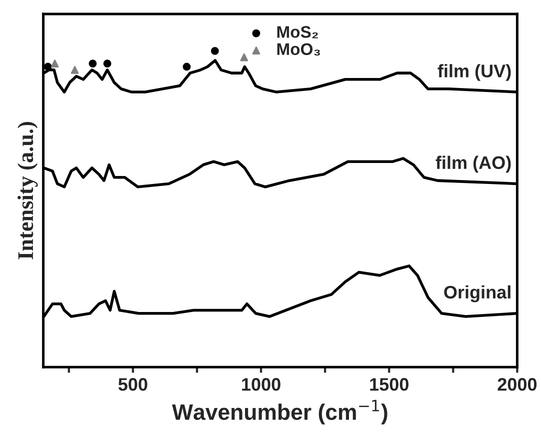 The image size is (541, 436). What do you see at coordinates (473, 164) in the screenshot?
I see `series-label: film (AO)` at bounding box center [473, 164].